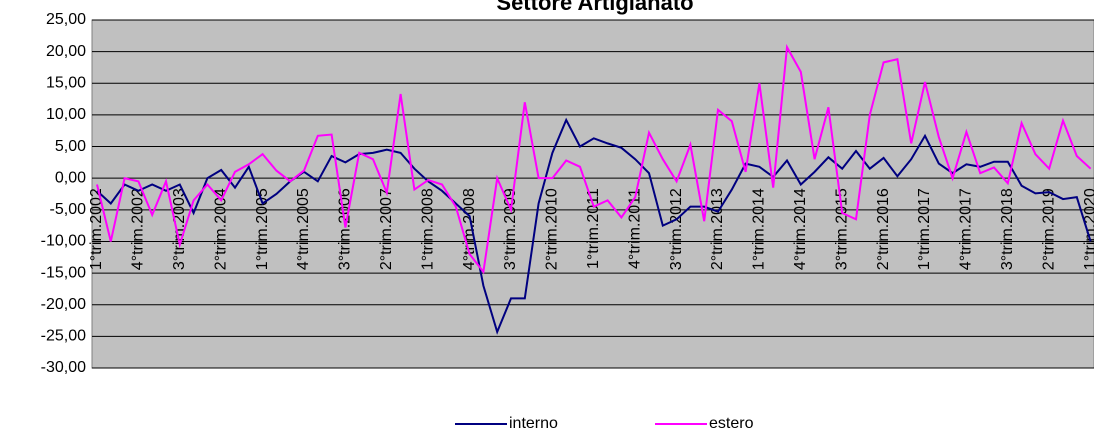 The width and height of the screenshot is (1094, 432). What do you see at coordinates (1048, 229) in the screenshot?
I see `x-tick-label: 2°trim.2019` at bounding box center [1048, 229].